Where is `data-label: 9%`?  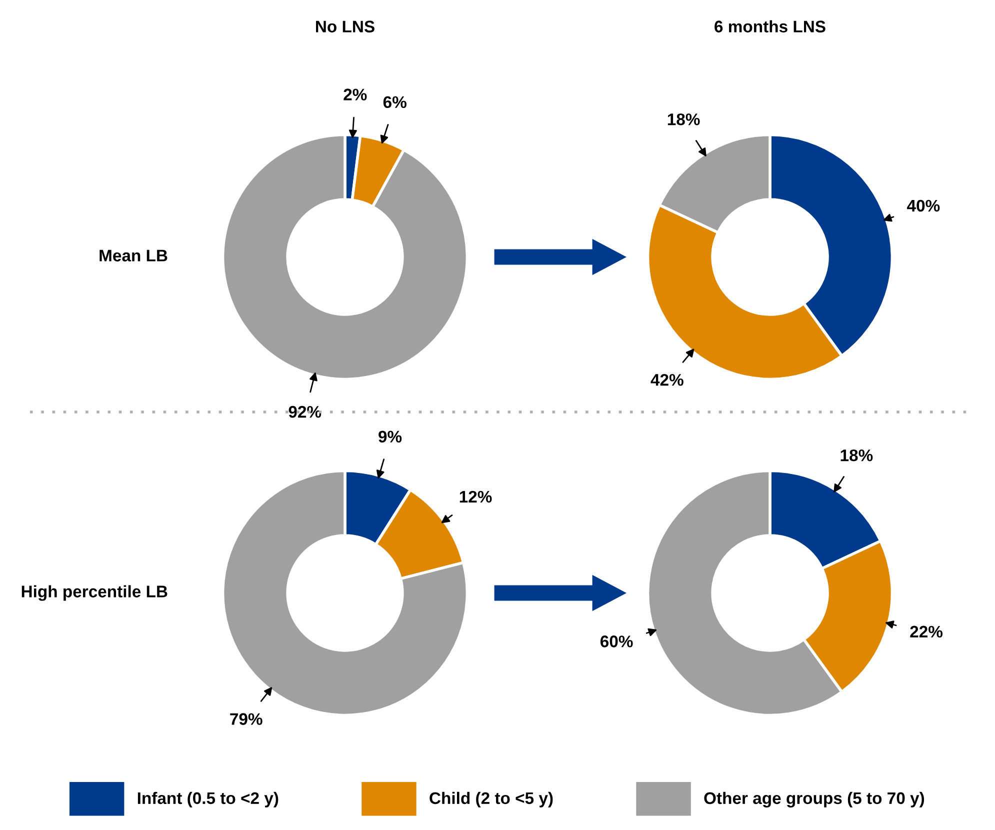
data-label: 9% is located at coordinates (390, 436).